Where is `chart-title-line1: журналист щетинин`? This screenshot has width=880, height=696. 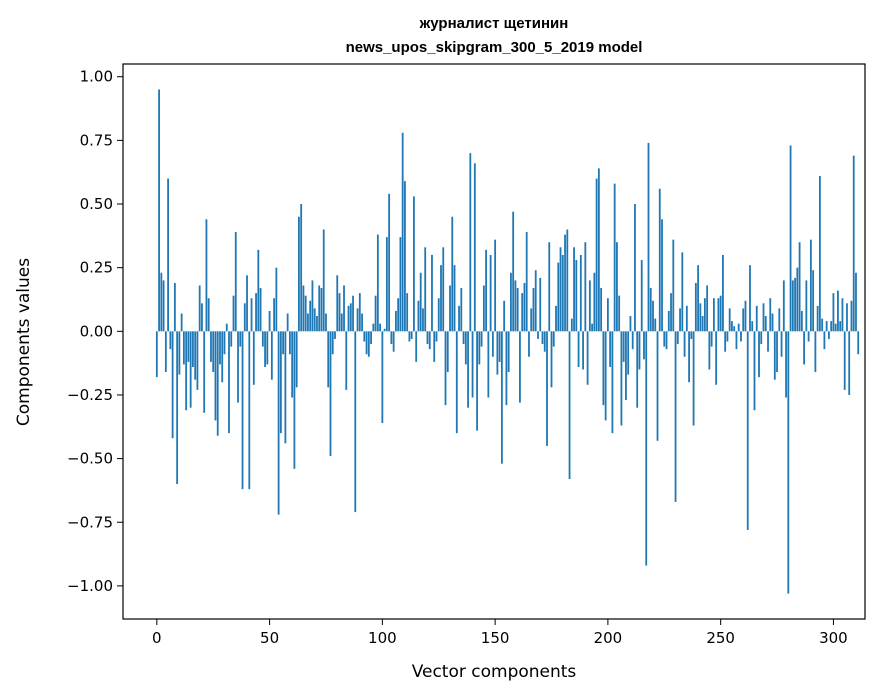
chart-title-line1: журналист щетинин is located at coordinates (494, 23).